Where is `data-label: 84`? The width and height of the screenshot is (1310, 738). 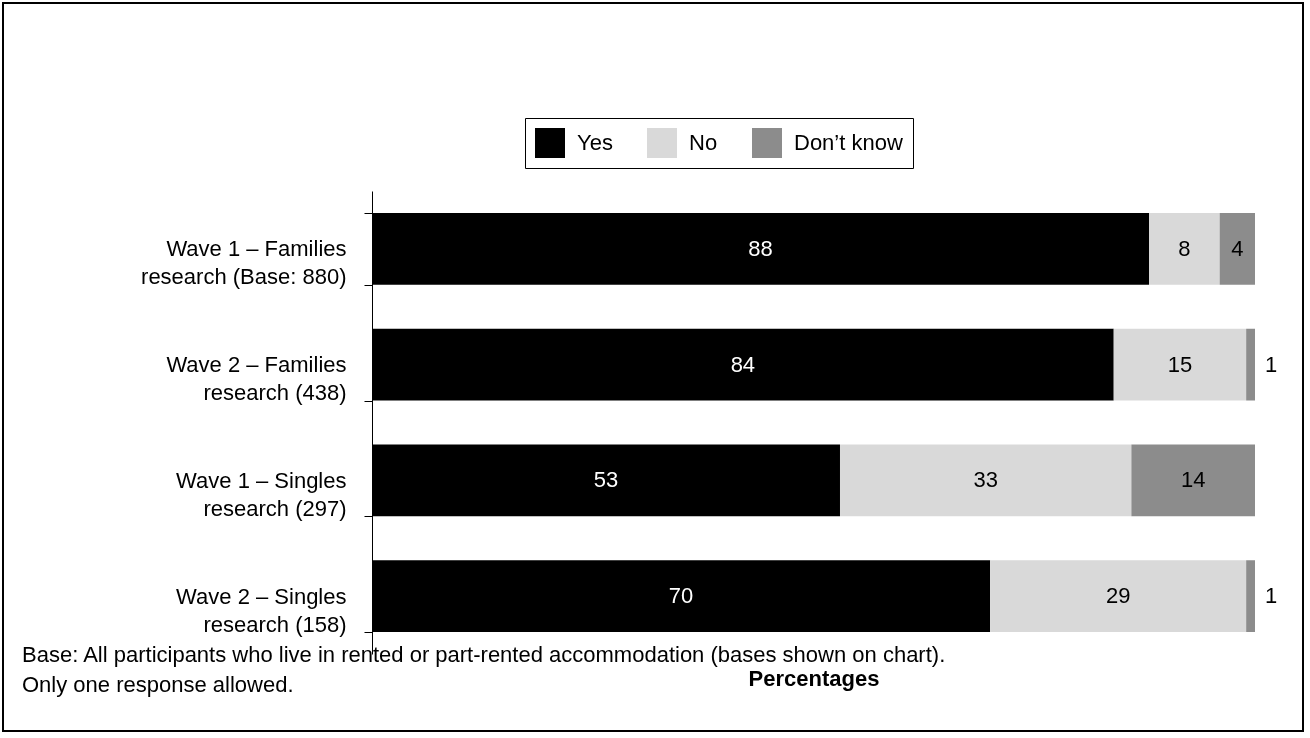 data-label: 84 is located at coordinates (743, 364).